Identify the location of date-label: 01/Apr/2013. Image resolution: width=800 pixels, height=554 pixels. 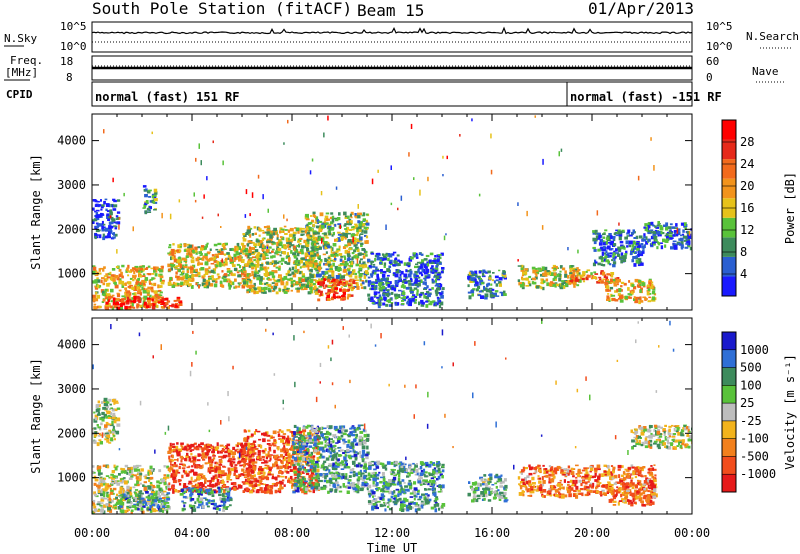
(641, 9).